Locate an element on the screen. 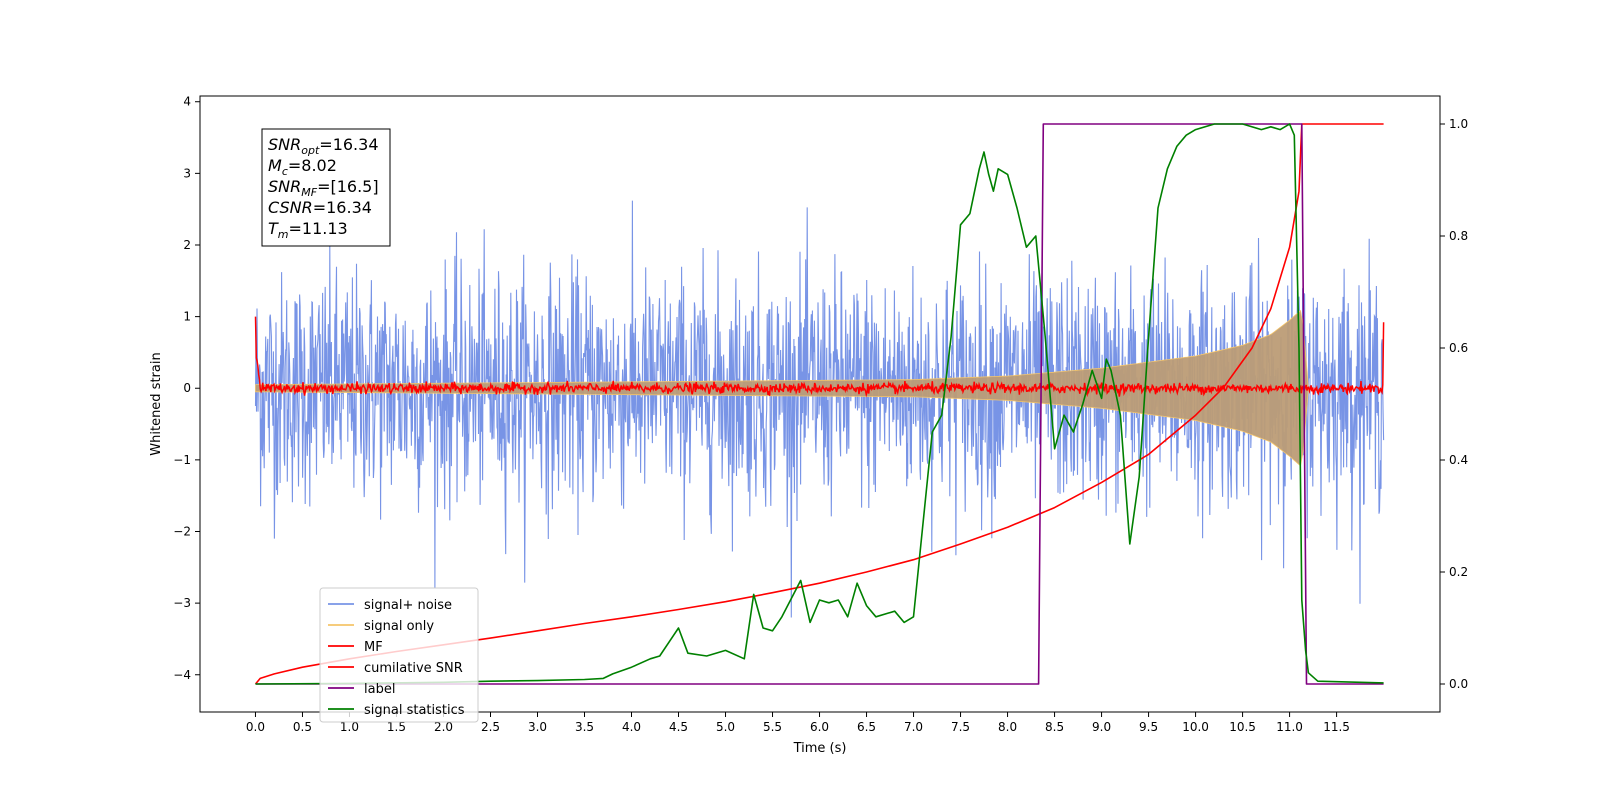  legend-label: signal+ noise is located at coordinates (408, 605).